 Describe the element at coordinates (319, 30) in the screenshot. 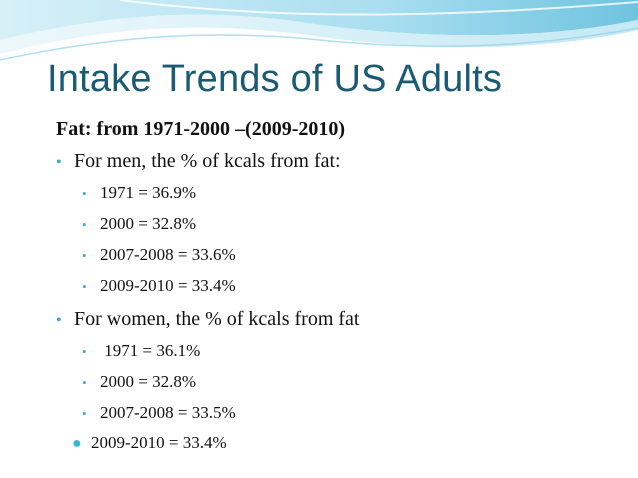

I see `header-wave-decoration` at that location.